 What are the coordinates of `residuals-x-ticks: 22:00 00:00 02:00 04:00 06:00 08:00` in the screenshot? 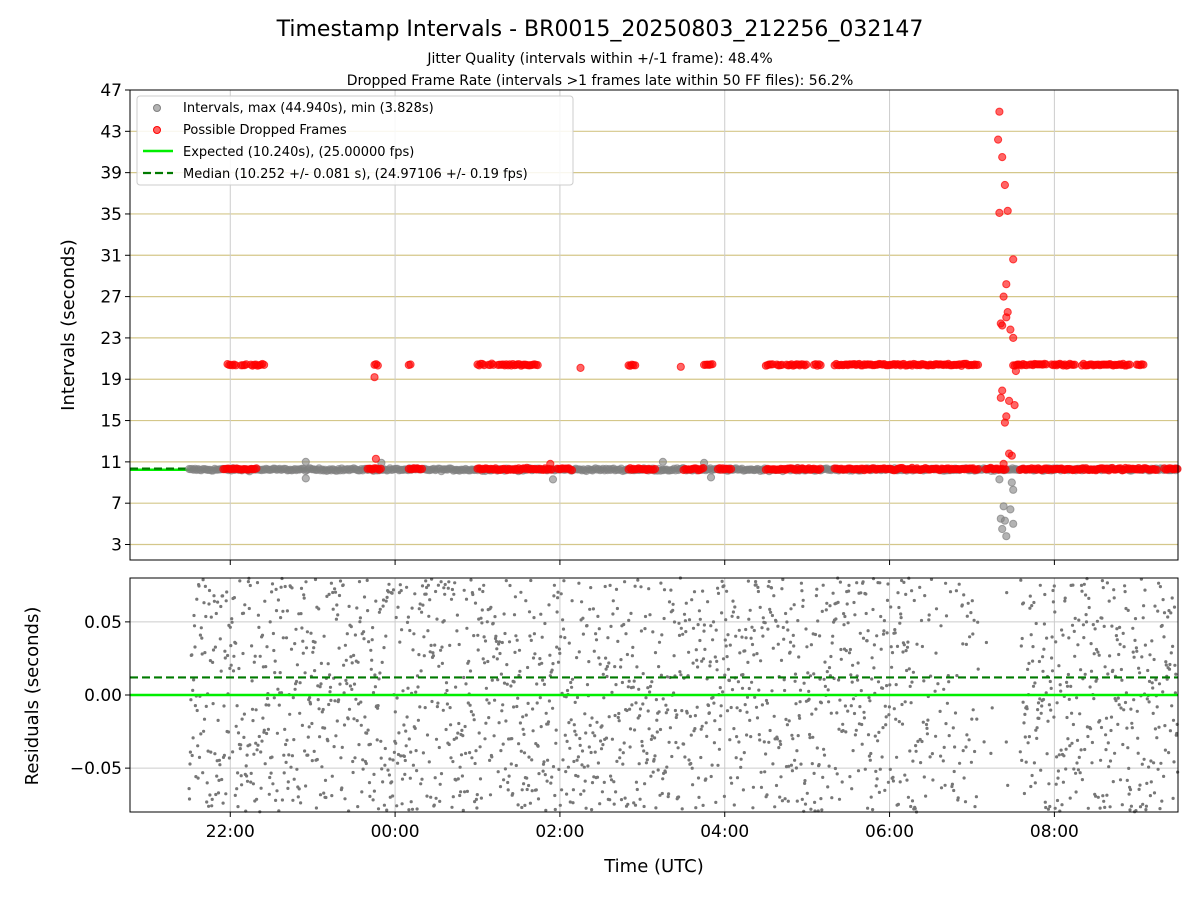 It's located at (642, 827).